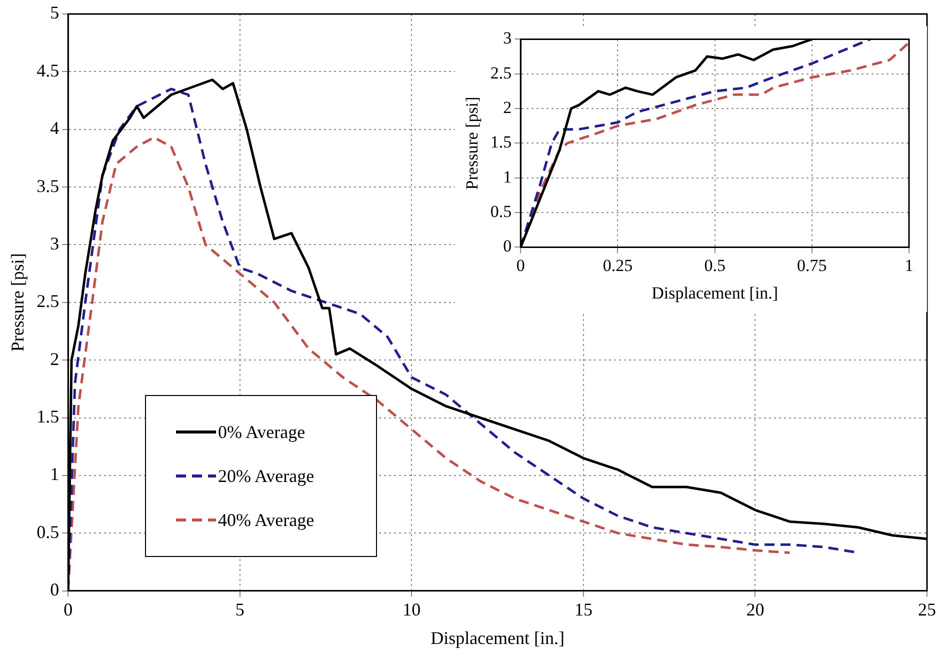 The image size is (941, 658). Describe the element at coordinates (583, 609) in the screenshot. I see `x-tick-label: 15` at that location.